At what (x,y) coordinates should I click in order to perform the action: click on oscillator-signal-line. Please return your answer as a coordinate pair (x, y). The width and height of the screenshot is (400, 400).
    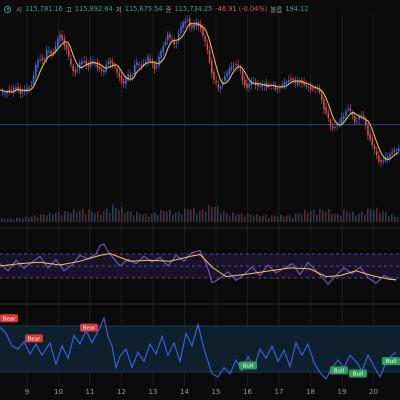
    Looking at the image, I should click on (198, 266).